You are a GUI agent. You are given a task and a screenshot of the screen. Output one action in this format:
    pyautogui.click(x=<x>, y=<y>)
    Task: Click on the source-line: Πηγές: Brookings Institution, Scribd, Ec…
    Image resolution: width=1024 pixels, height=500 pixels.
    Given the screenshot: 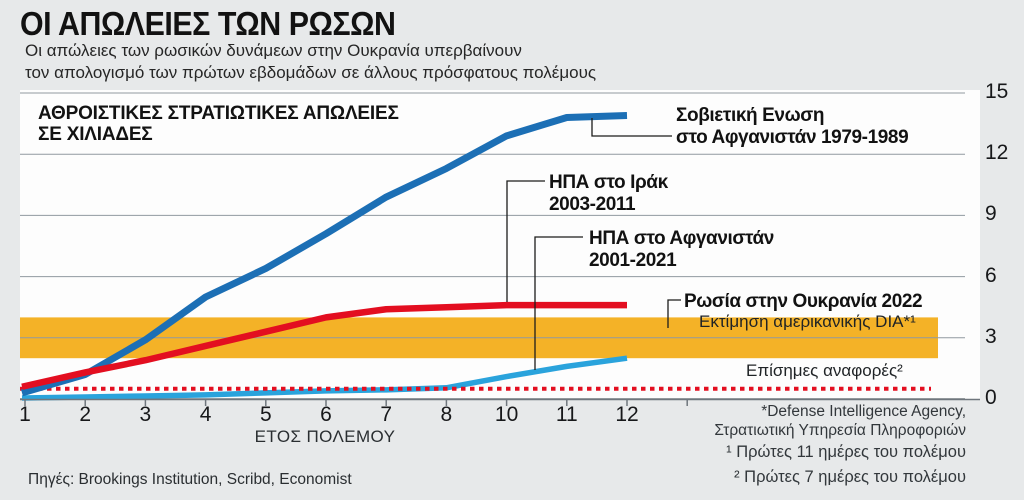 What is the action you would take?
    pyautogui.click(x=190, y=479)
    